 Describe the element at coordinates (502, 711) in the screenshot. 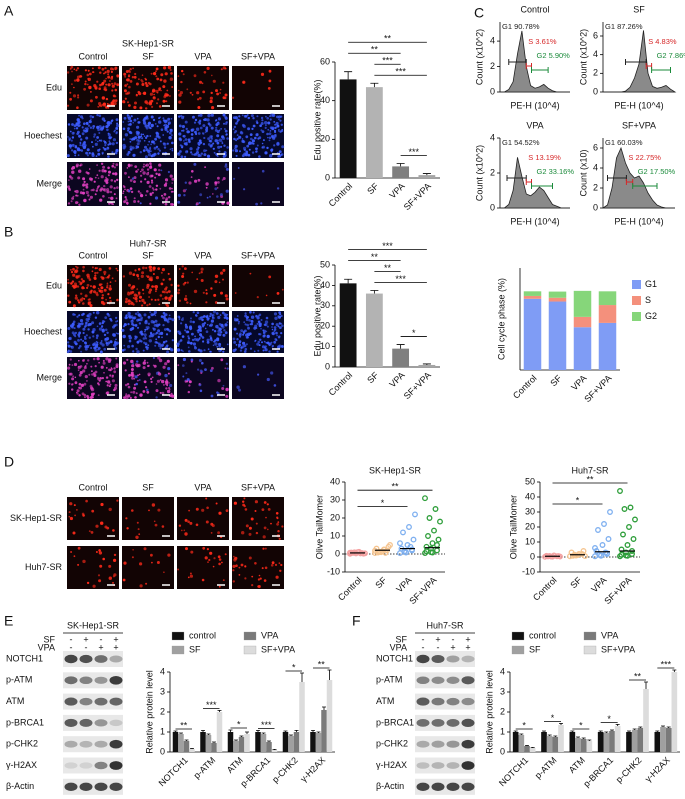

I see `y-tick-label: 2` at that location.